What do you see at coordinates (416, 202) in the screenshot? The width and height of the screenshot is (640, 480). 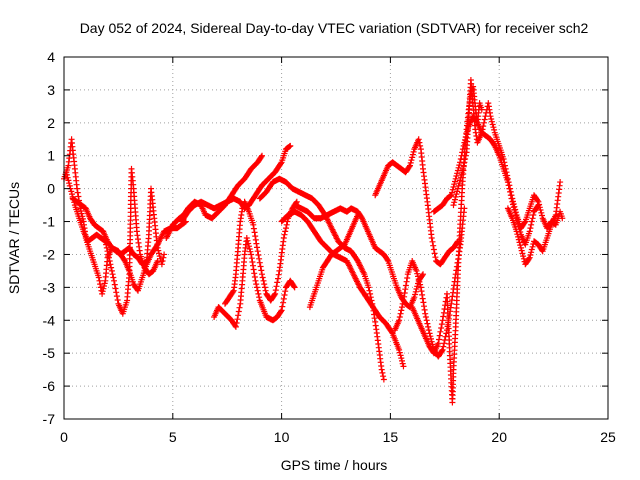 I see `series-trace-l` at bounding box center [416, 202].